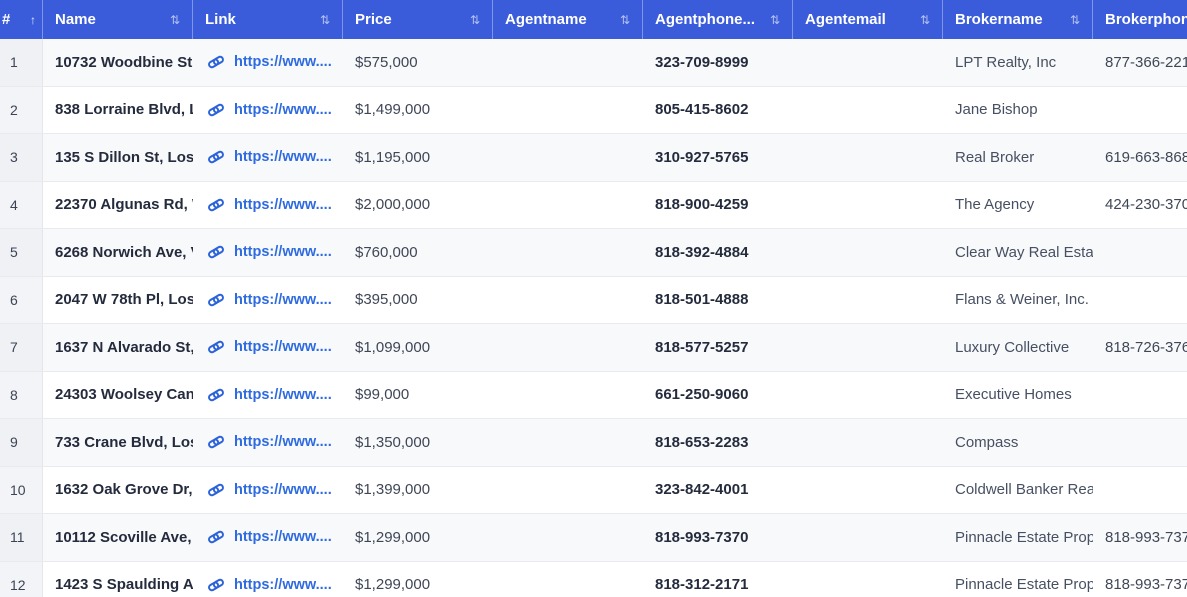 This screenshot has height=597, width=1187. What do you see at coordinates (568, 19) in the screenshot?
I see `column-header-agentname: Agentname ⇅` at bounding box center [568, 19].